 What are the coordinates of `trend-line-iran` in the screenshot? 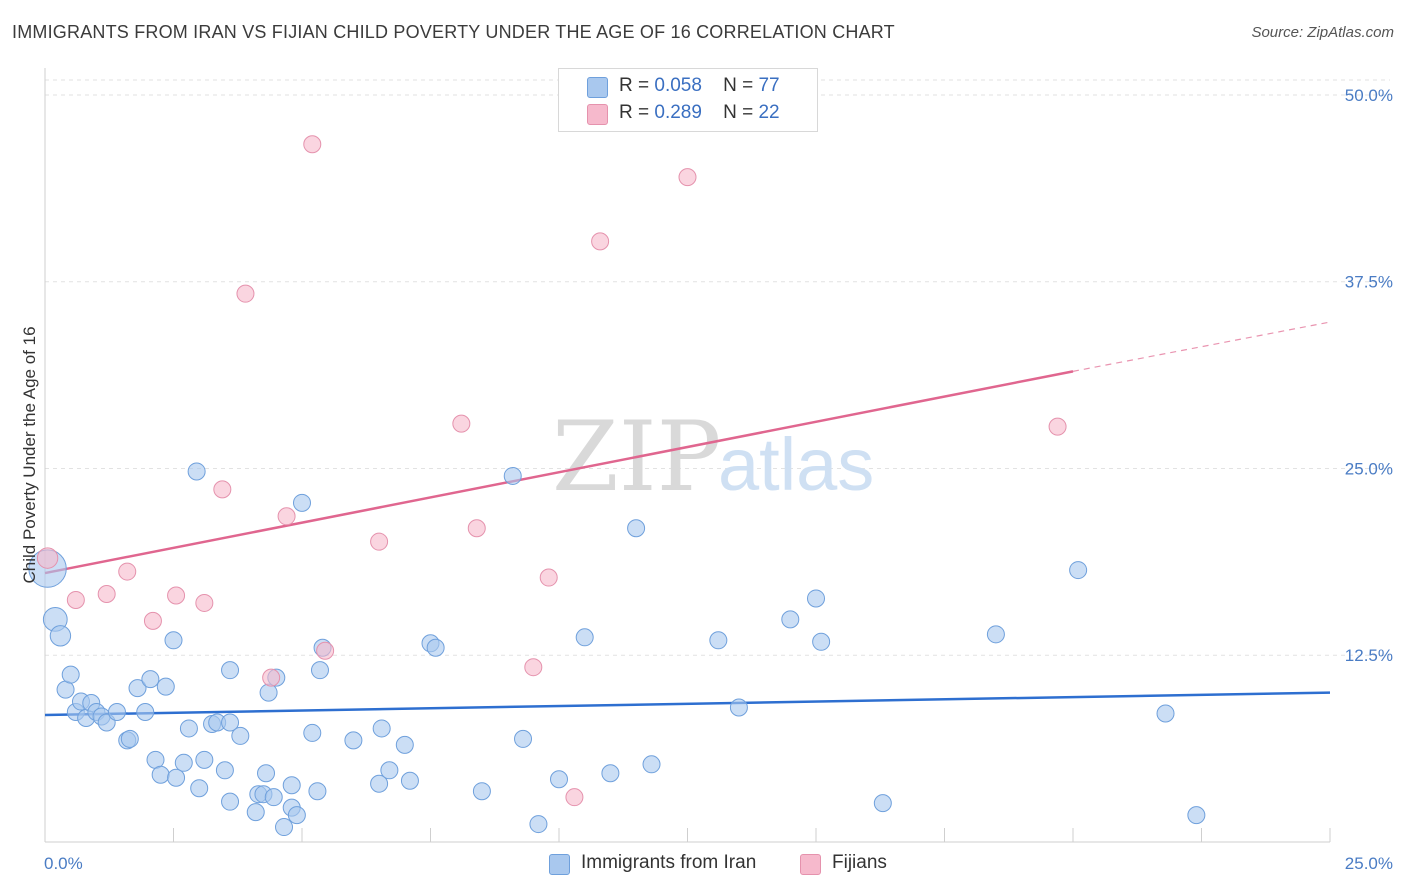 It's located at (687, 704).